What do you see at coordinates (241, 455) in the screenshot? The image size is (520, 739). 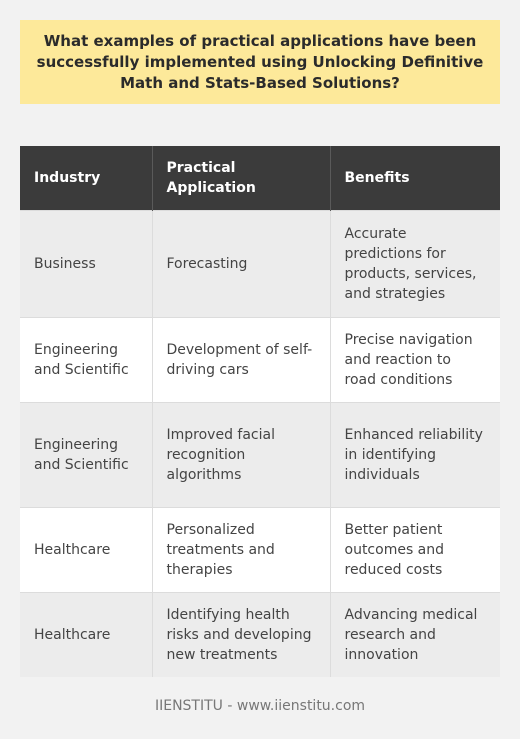 I see `cell-application: Improved facial recognition algorithms` at bounding box center [241, 455].